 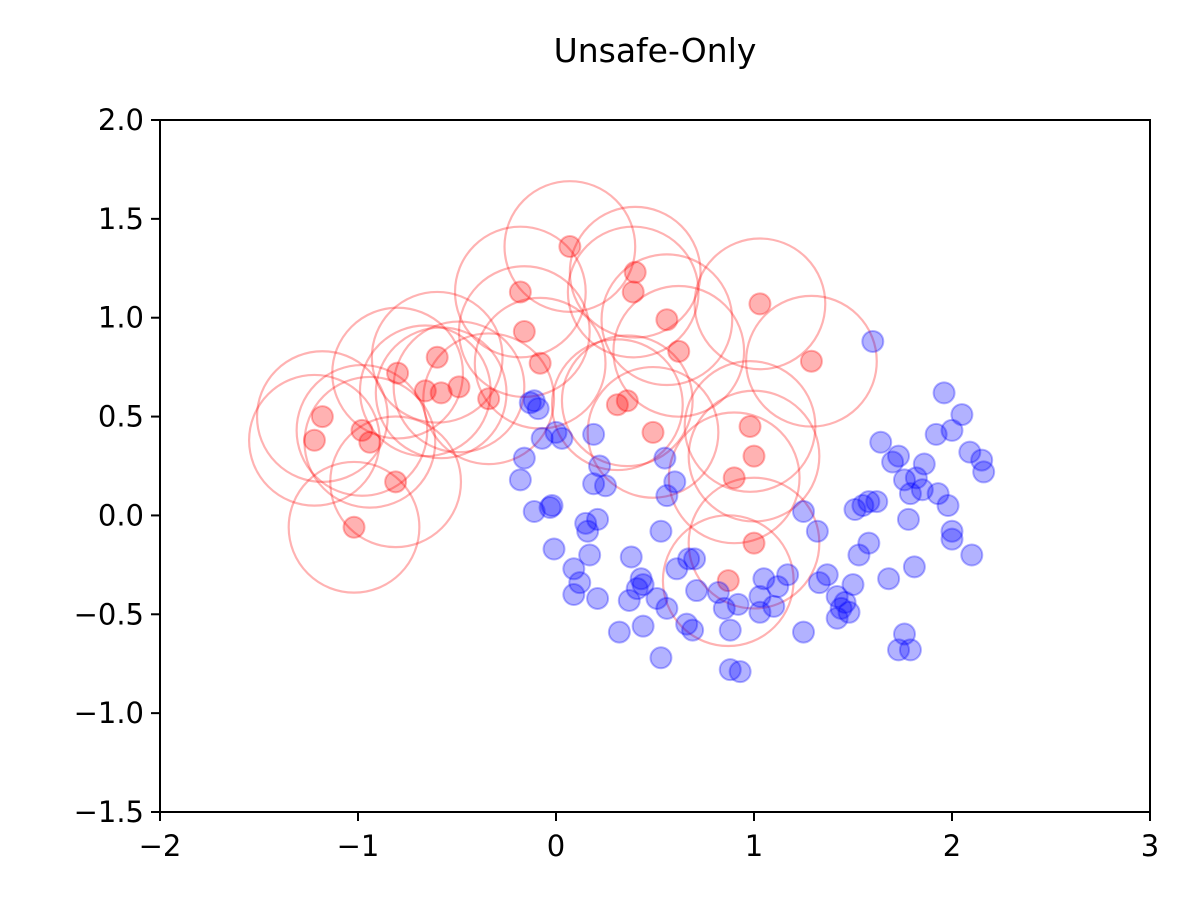 I want to click on x-tick-label: −1, so click(x=358, y=846).